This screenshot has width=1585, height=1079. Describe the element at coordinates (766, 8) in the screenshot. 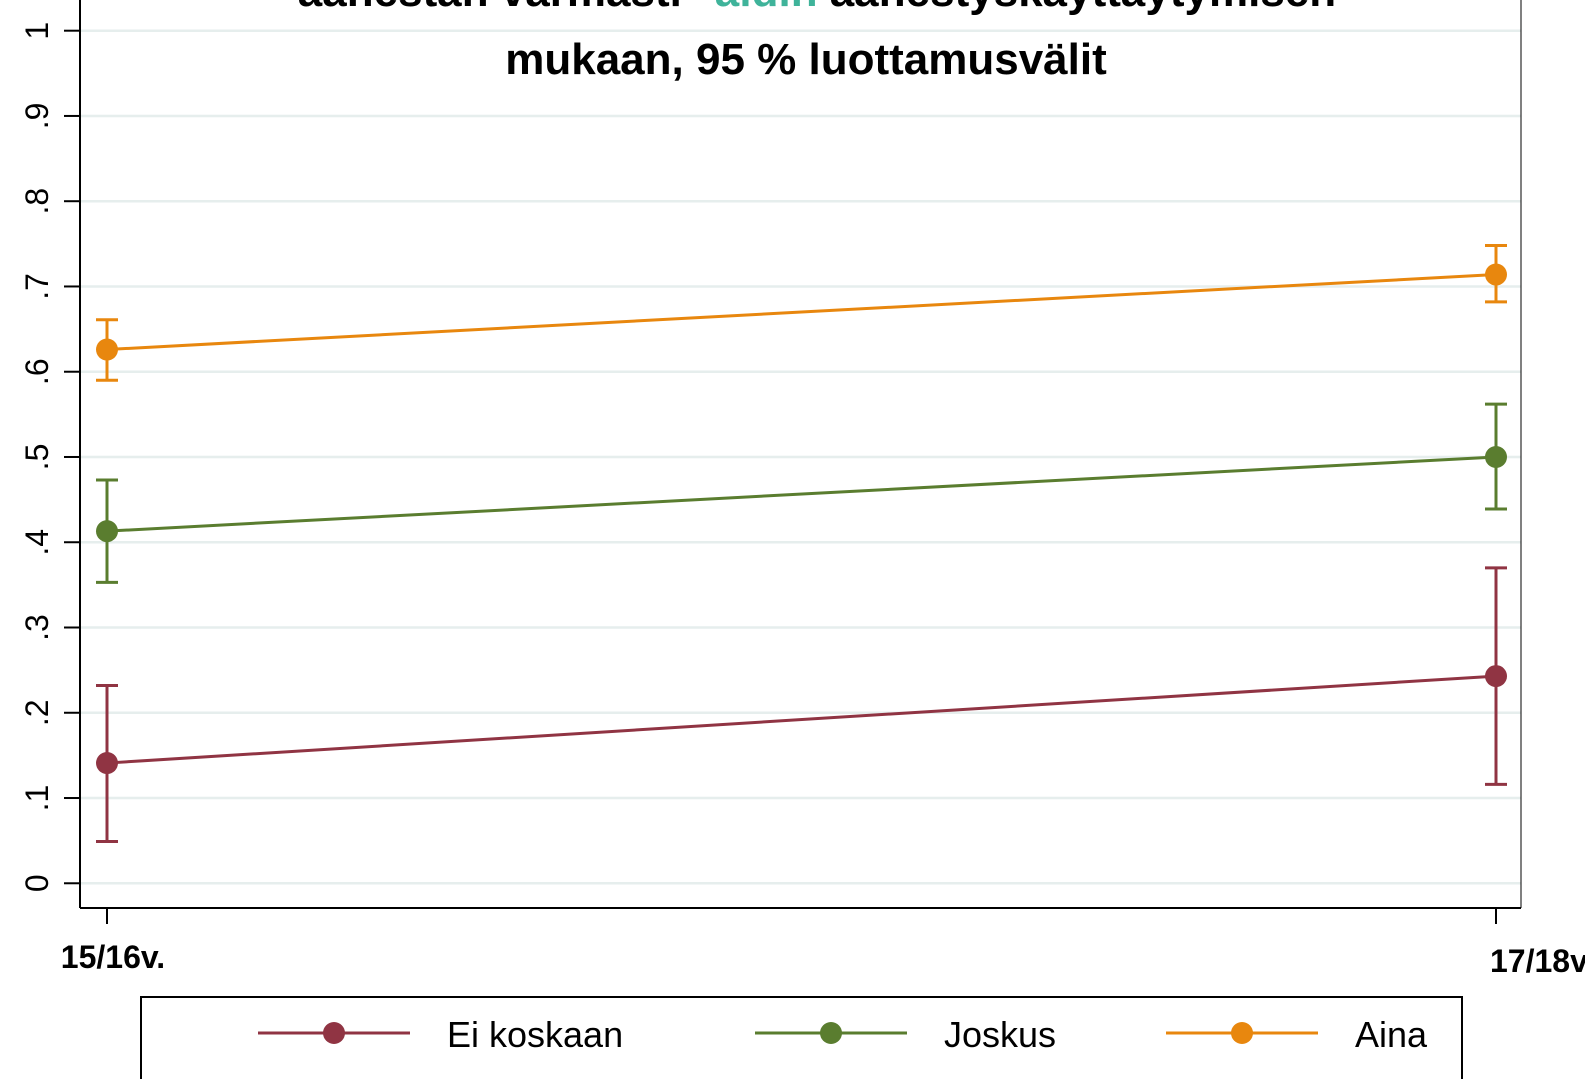

I see `title-highlight: äidin` at that location.